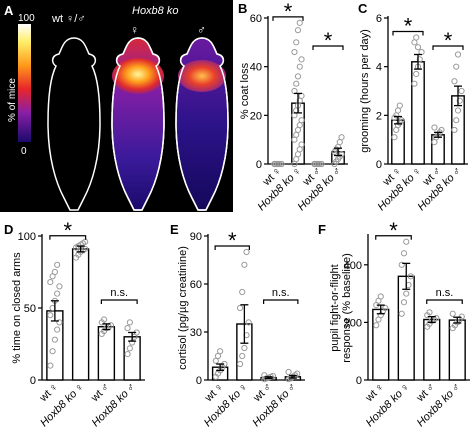  I want to click on panel-letter: D, so click(8, 229).